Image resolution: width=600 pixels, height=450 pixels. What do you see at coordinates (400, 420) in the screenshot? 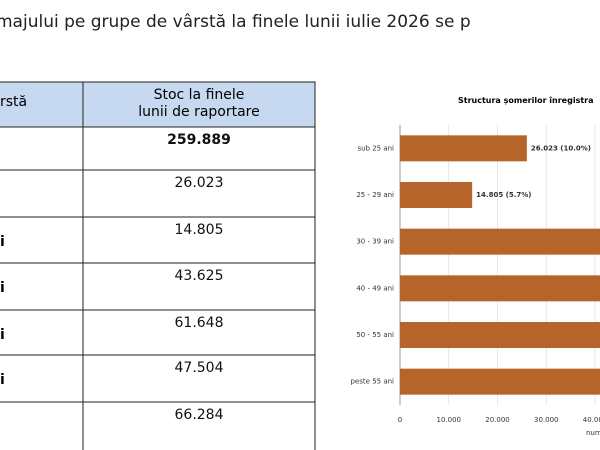
I see `x-tick-label: 0` at bounding box center [400, 420].